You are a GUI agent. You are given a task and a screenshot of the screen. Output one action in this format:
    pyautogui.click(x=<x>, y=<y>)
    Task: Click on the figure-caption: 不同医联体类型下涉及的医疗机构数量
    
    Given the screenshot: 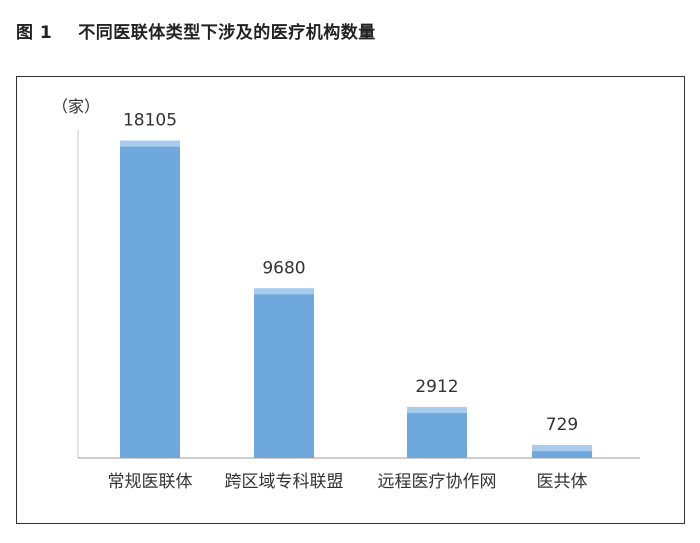 What is the action you would take?
    pyautogui.click(x=227, y=33)
    